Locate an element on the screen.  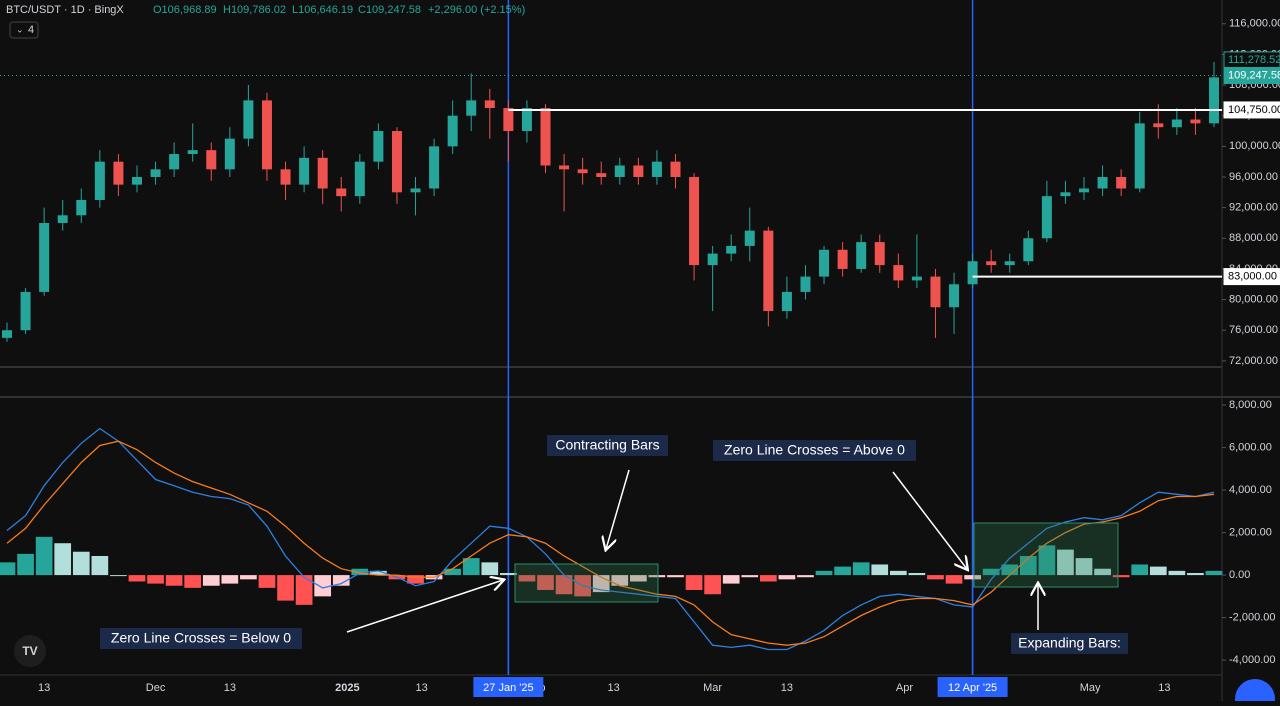
action-button is located at coordinates (1255, 692).